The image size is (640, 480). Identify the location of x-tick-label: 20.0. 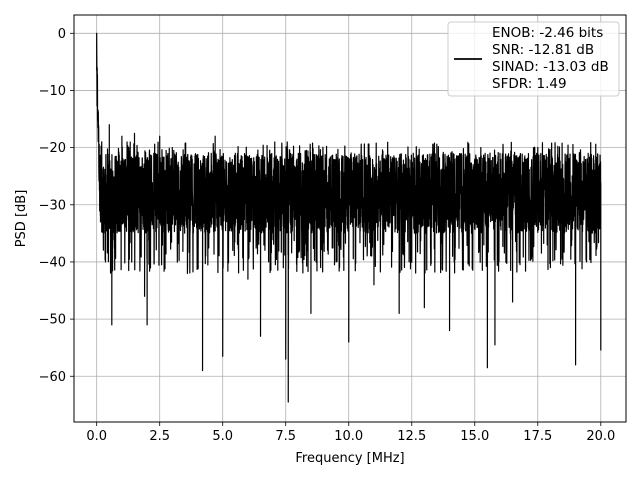
(600, 436).